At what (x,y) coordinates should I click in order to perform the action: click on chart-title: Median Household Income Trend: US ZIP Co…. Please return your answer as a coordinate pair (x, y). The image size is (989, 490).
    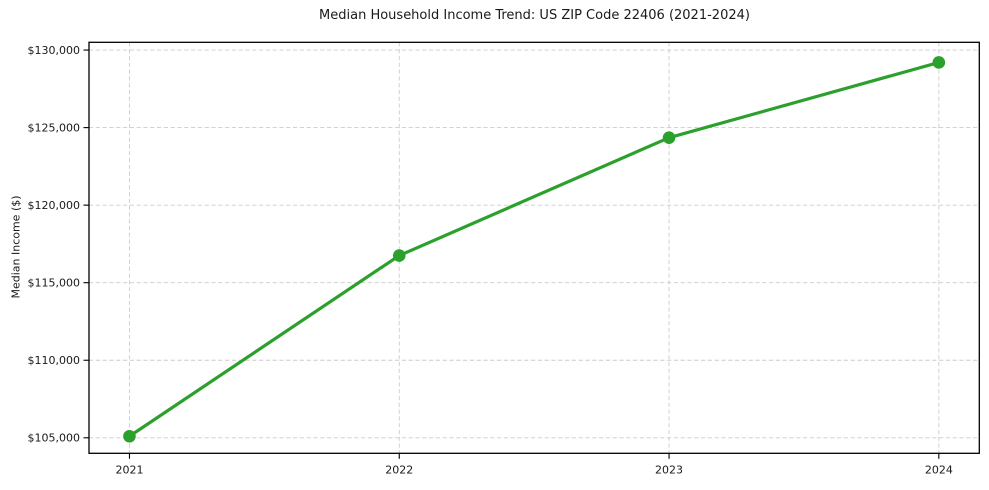
    Looking at the image, I should click on (534, 15).